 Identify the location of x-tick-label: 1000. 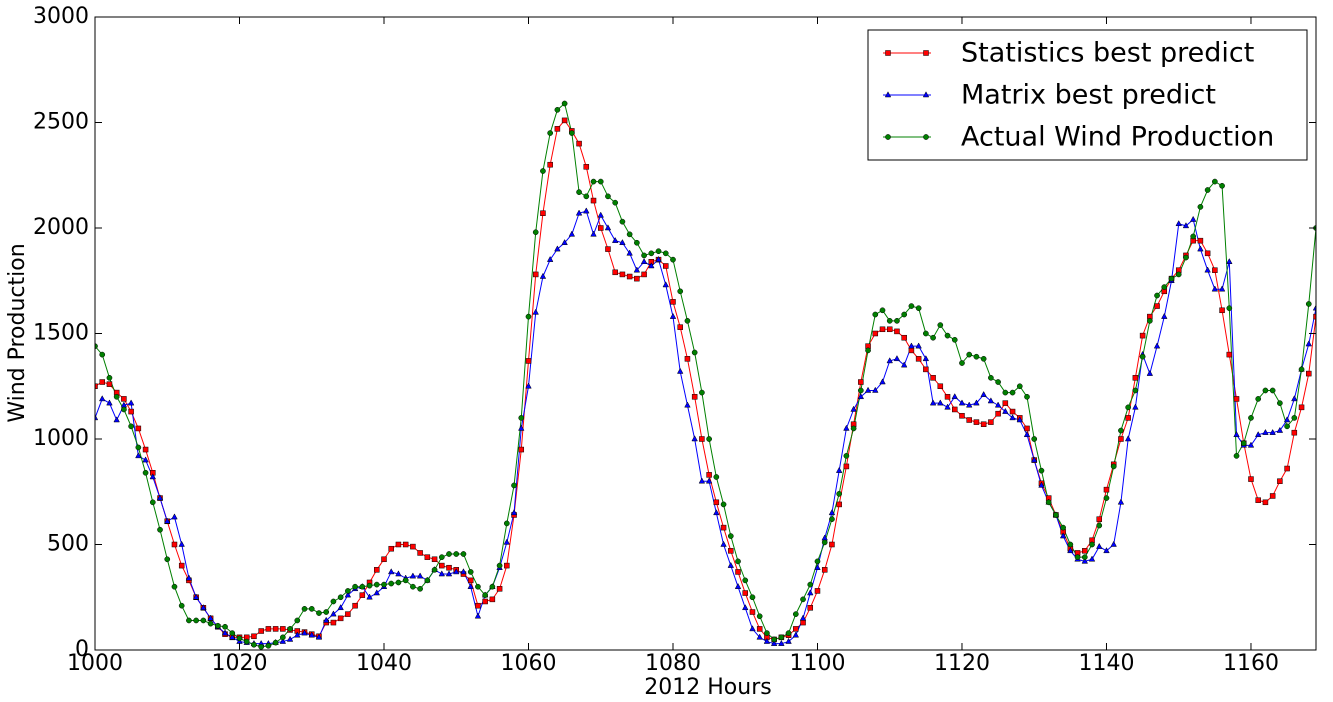
(95, 663).